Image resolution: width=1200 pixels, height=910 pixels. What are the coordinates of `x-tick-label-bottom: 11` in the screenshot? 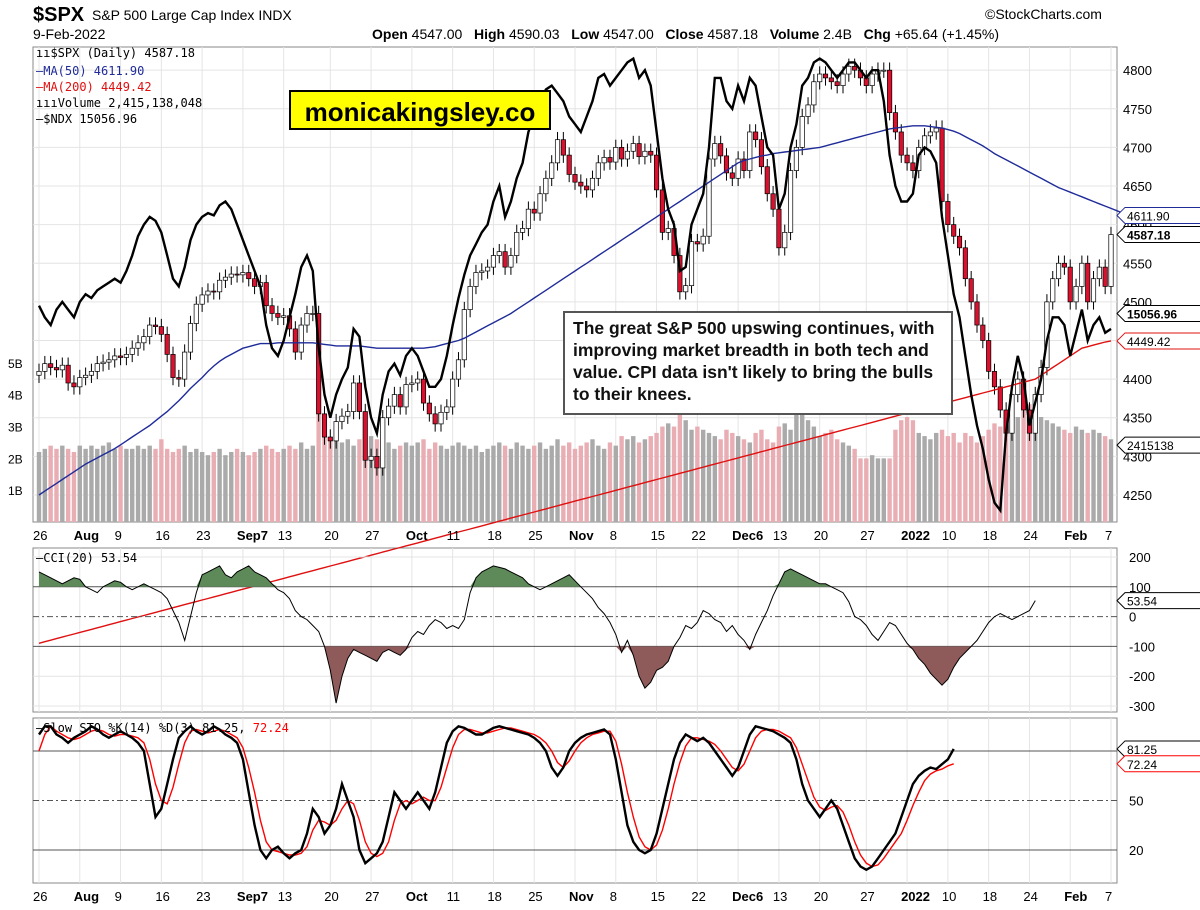 It's located at (454, 896).